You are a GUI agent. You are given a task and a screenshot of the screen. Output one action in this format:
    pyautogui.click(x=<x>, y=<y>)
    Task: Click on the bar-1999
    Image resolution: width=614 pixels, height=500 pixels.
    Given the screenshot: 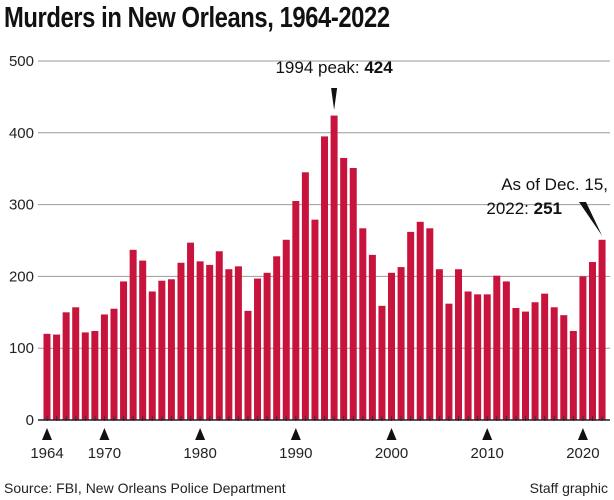 What is the action you would take?
    pyautogui.click(x=382, y=362)
    